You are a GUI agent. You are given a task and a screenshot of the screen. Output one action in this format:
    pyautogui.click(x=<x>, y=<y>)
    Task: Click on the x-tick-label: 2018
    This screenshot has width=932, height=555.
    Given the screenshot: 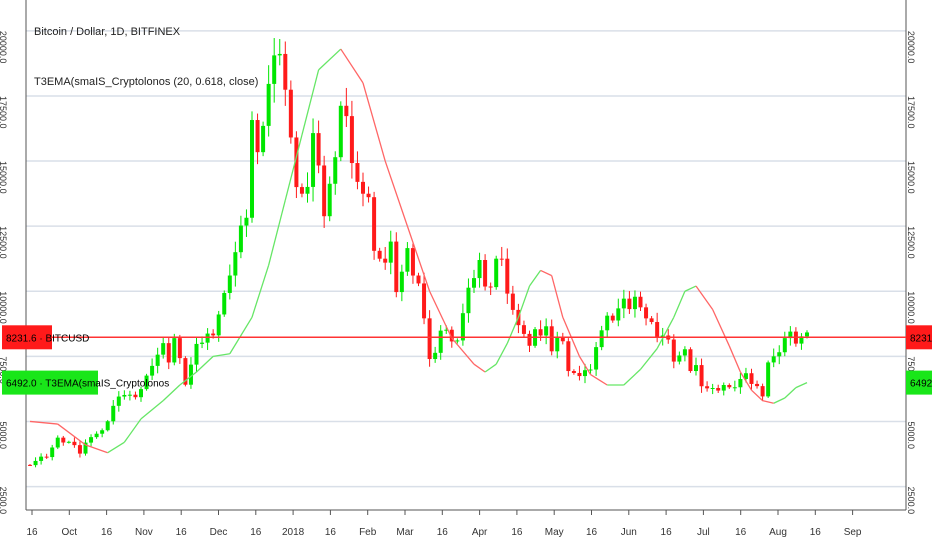 What is the action you would take?
    pyautogui.click(x=293, y=532)
    